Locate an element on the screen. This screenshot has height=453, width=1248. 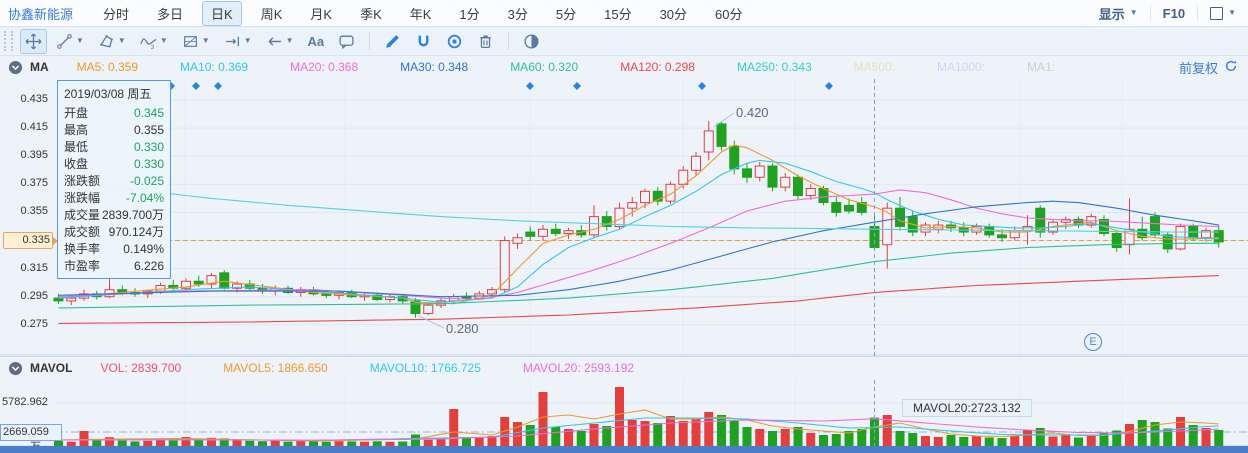
vol-value-mavol5: MAVOL5: 1866.650 is located at coordinates (275, 368).